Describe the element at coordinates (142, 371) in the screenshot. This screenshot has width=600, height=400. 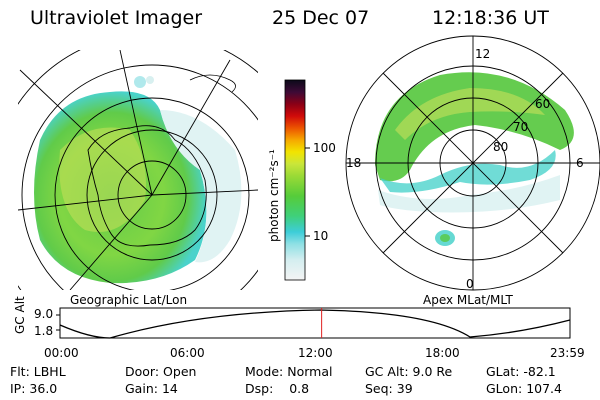
I see `door-label: Door:` at that location.